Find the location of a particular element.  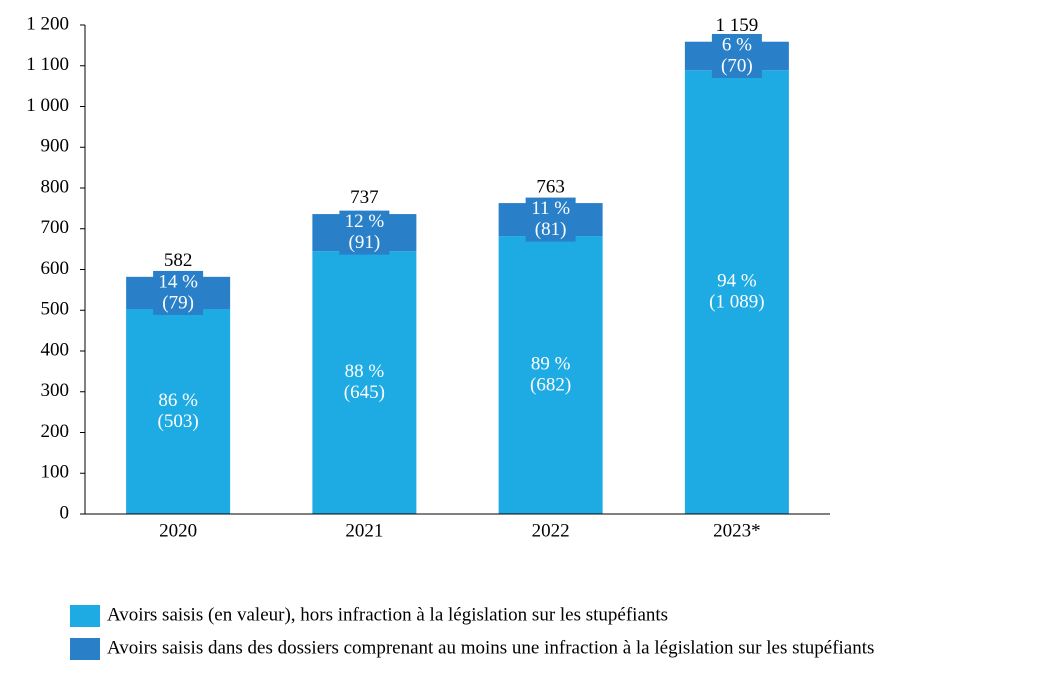

y-tick-label: 700 is located at coordinates (55, 227).